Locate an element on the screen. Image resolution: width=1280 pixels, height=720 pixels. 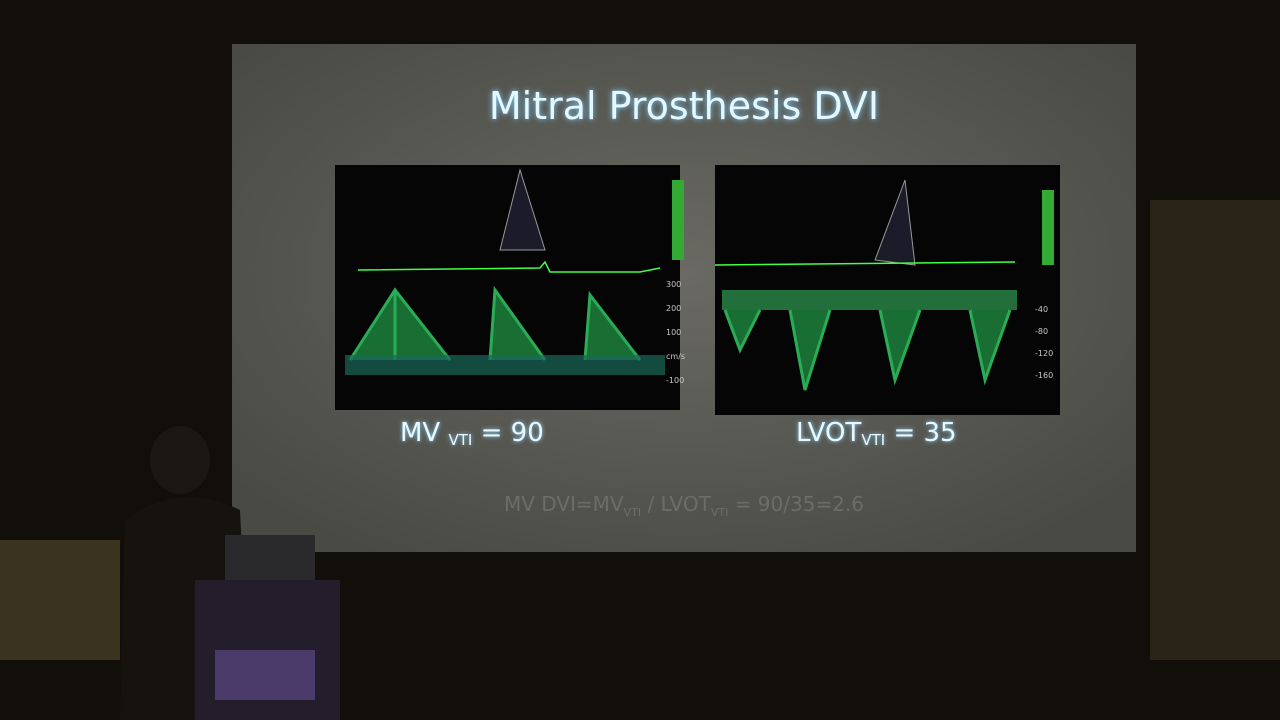
scale-label: -80 is located at coordinates (1042, 331).